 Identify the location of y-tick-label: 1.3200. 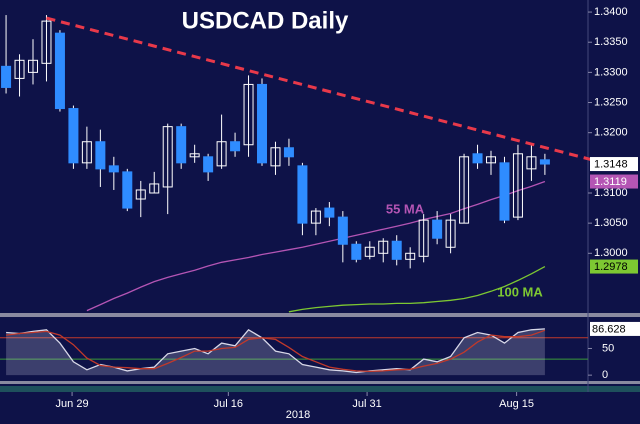
(611, 133).